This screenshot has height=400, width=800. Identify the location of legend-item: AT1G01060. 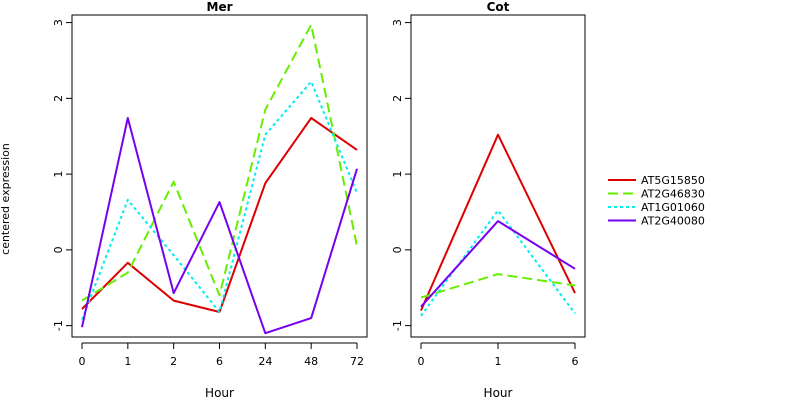
(656, 207).